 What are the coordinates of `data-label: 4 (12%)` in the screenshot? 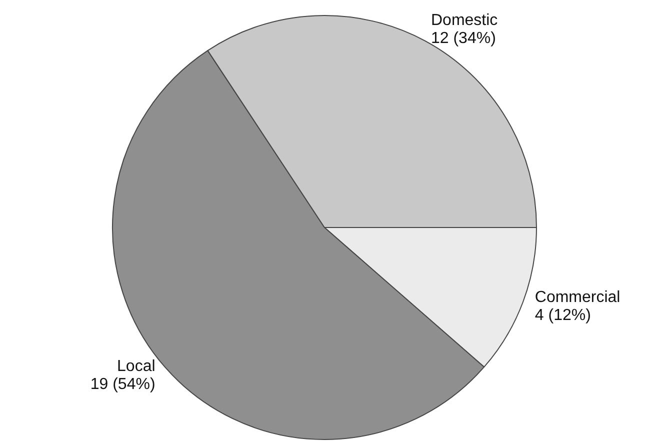 It's located at (562, 315).